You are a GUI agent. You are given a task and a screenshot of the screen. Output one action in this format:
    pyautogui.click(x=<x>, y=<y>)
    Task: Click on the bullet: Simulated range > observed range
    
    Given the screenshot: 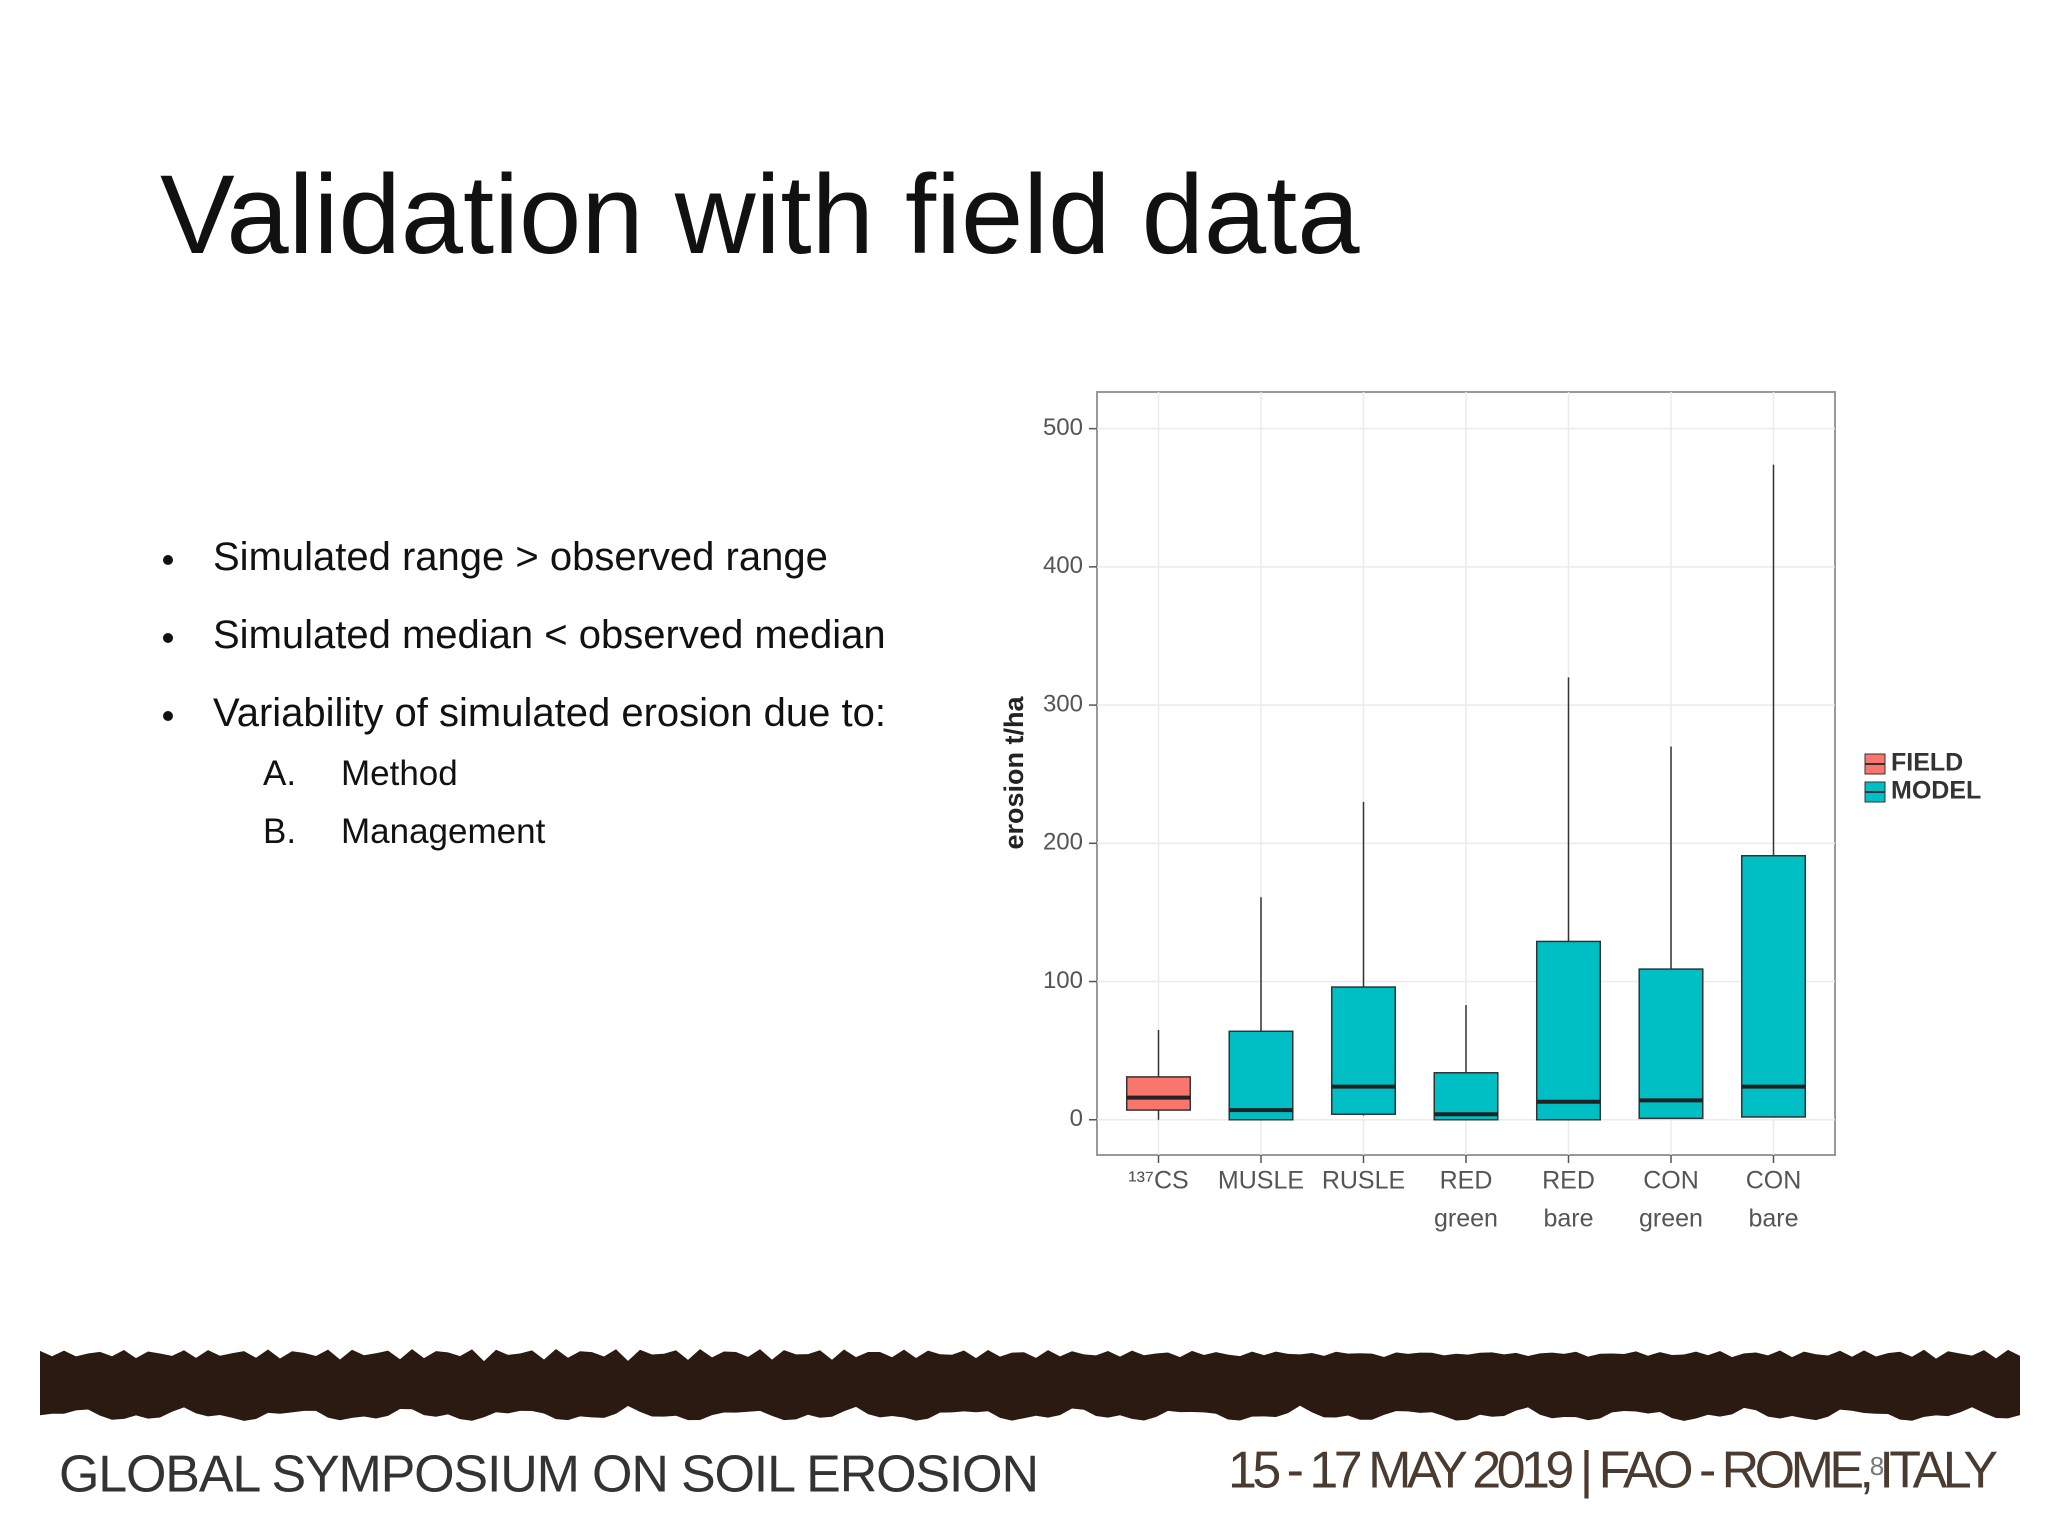 What is the action you would take?
    pyautogui.click(x=520, y=557)
    